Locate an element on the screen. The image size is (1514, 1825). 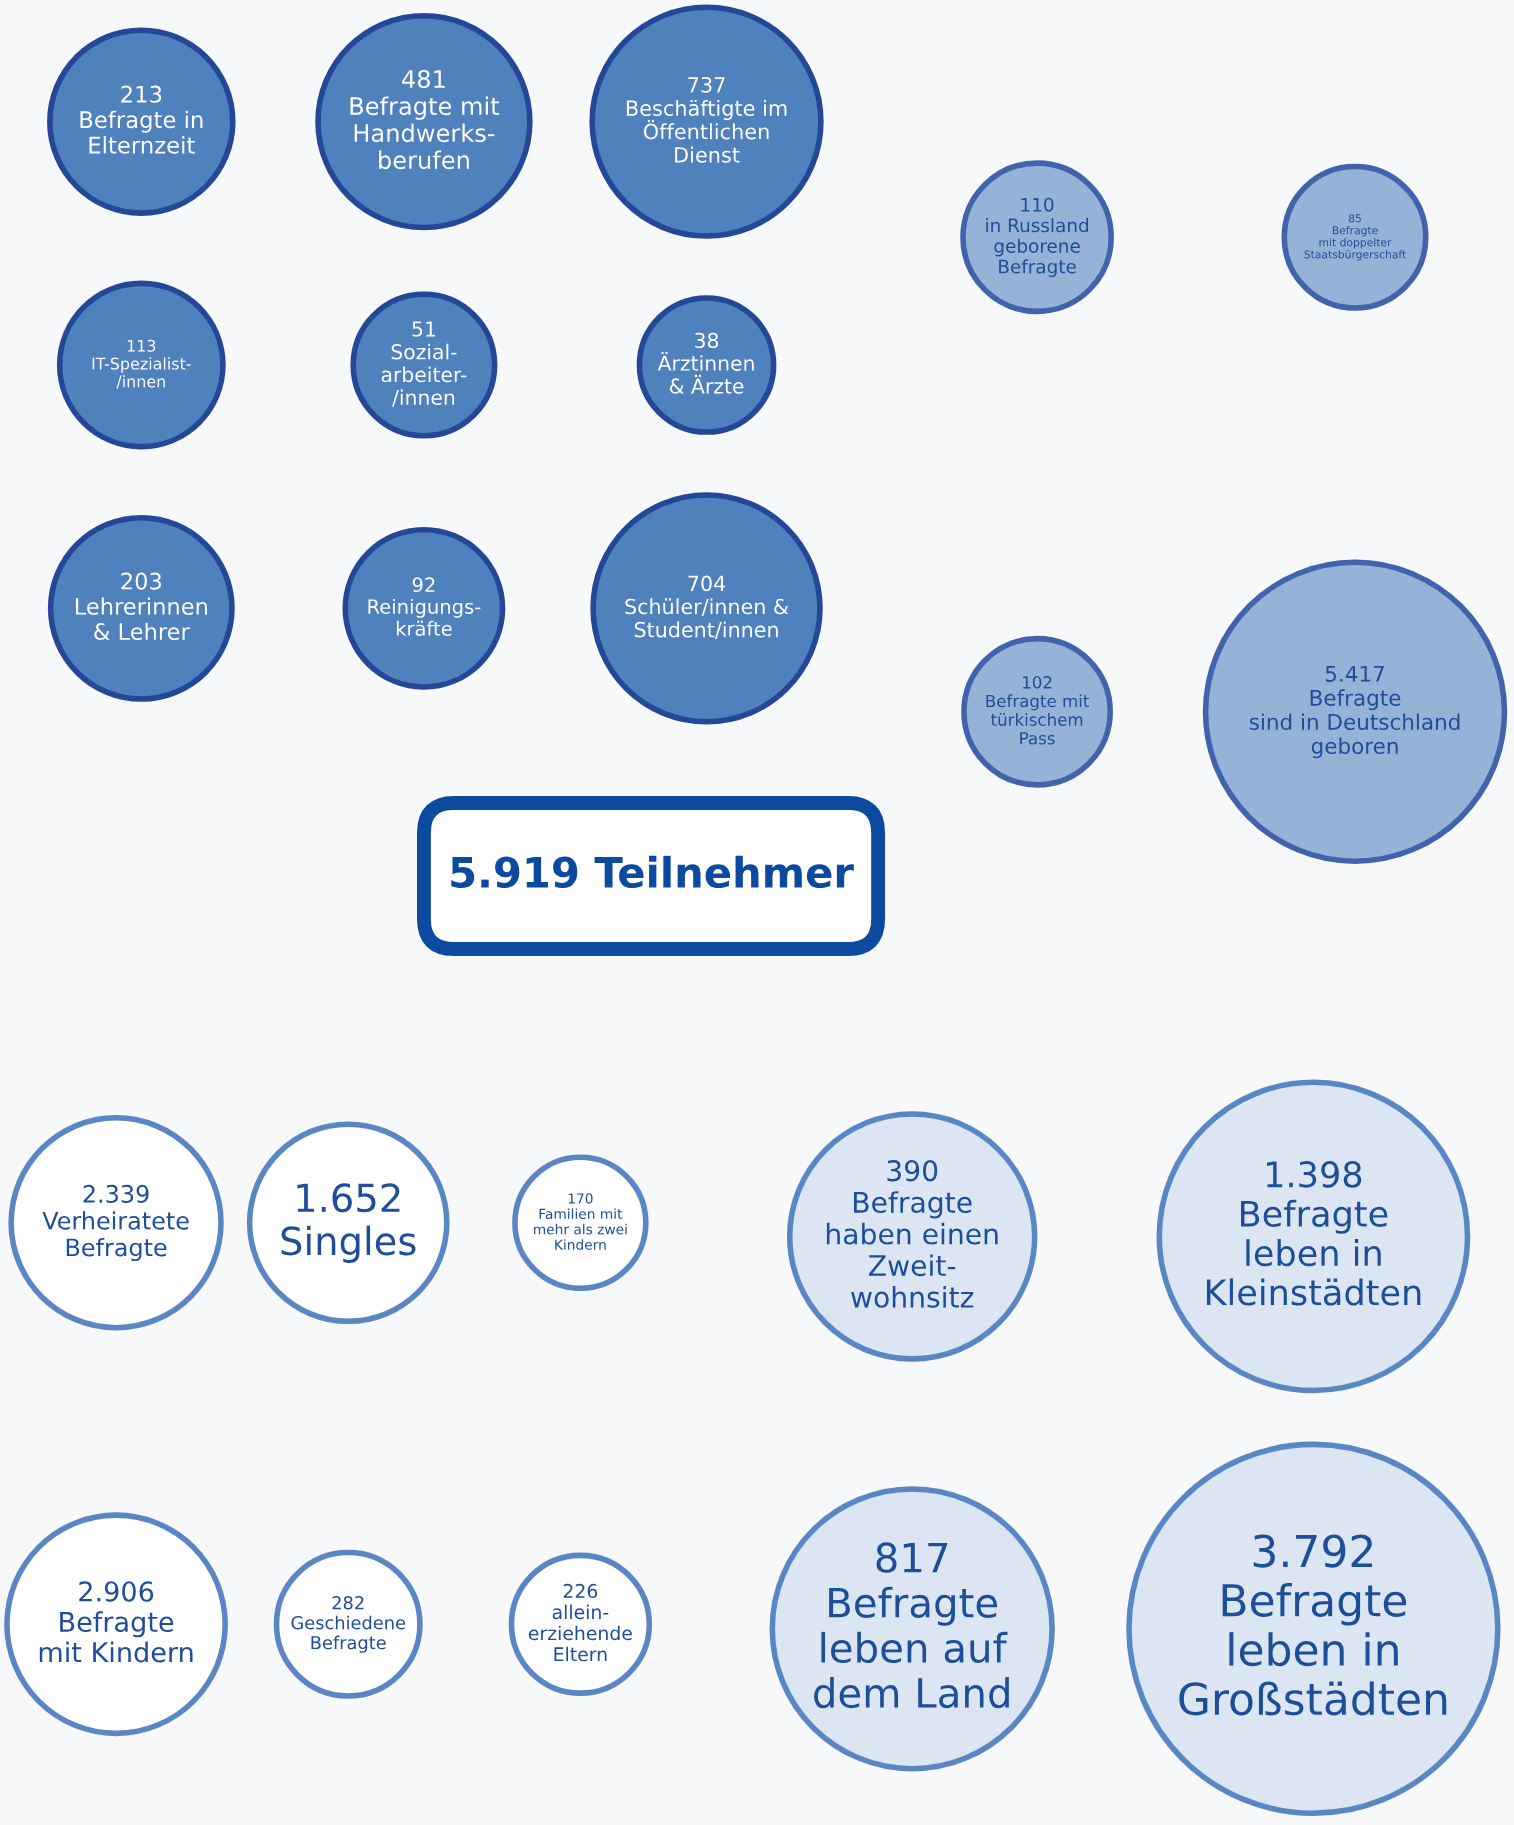
data-label: 390 is located at coordinates (912, 1171).